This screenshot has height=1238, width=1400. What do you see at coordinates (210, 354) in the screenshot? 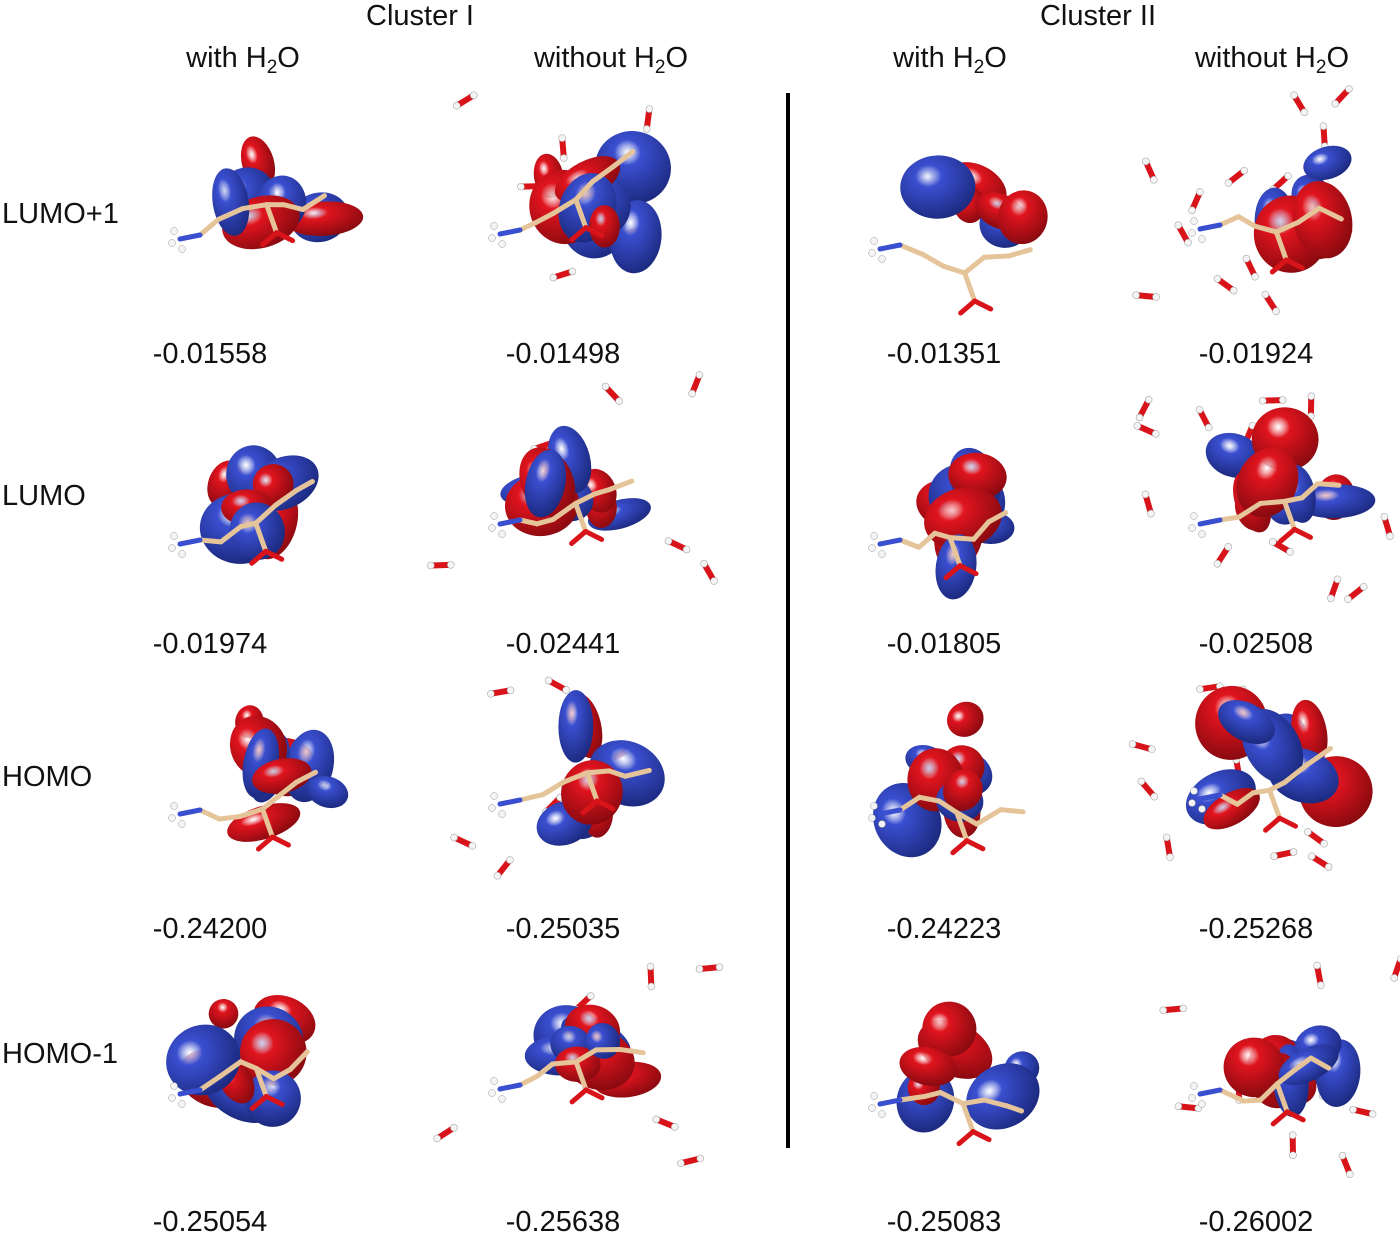
I see `energy-value: -0.01558` at bounding box center [210, 354].